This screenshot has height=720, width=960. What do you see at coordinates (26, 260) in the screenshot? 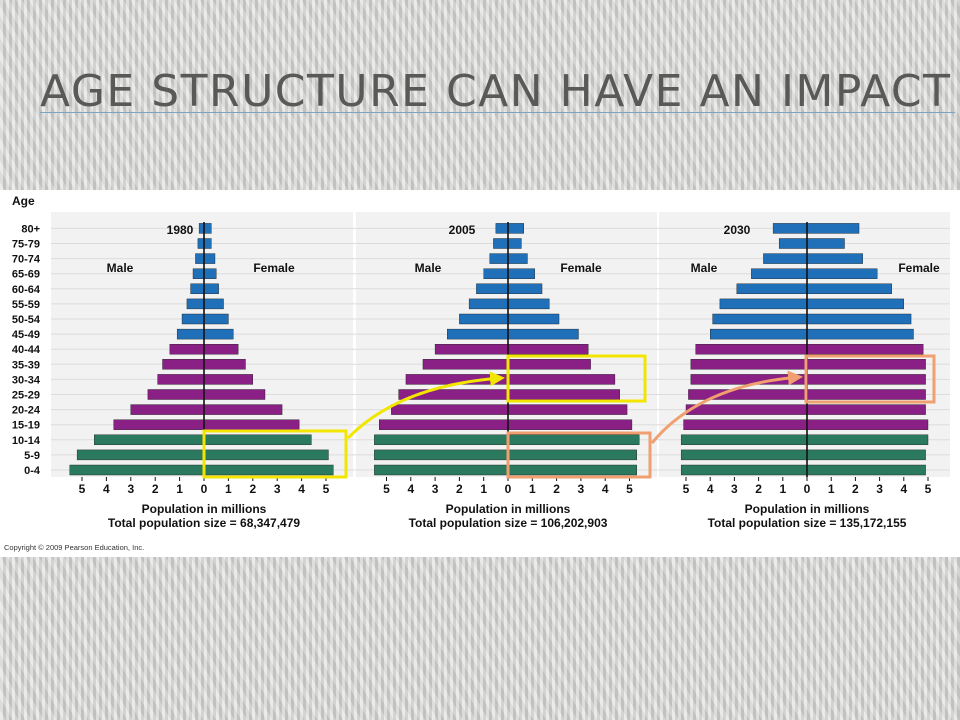
I see `age-tick-label: 70-74` at bounding box center [26, 260].